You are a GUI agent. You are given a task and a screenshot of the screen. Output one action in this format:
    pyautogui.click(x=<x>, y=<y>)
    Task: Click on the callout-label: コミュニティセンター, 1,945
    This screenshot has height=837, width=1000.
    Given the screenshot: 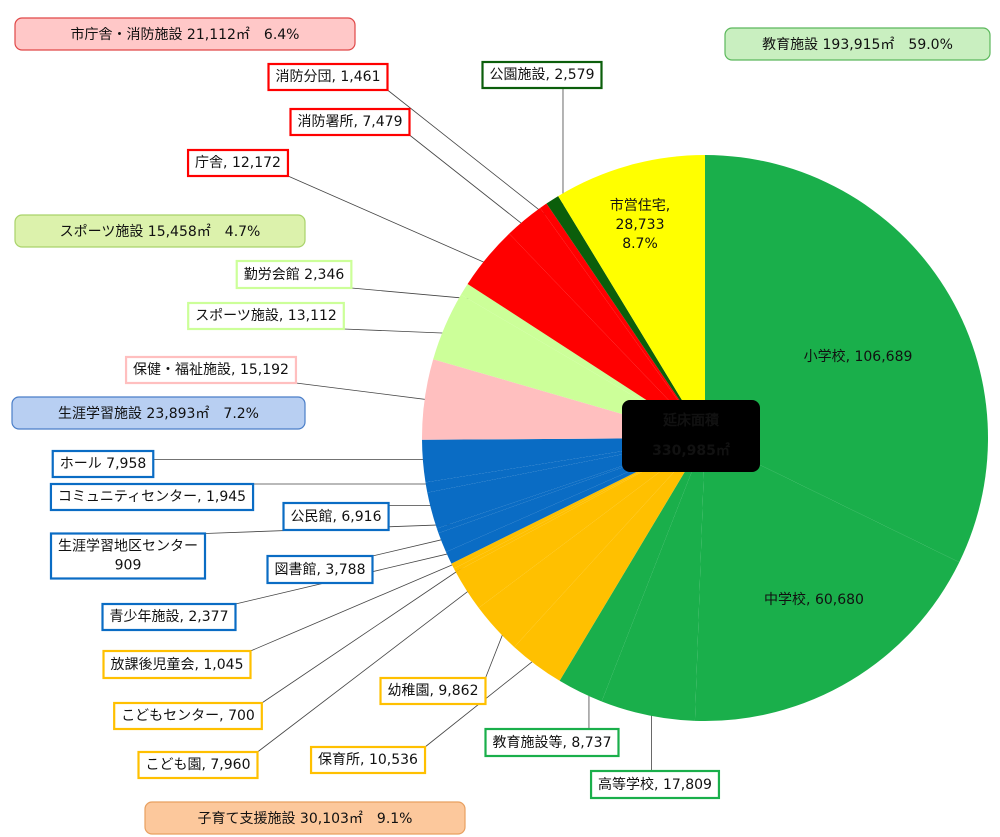 What is the action you would take?
    pyautogui.click(x=152, y=497)
    